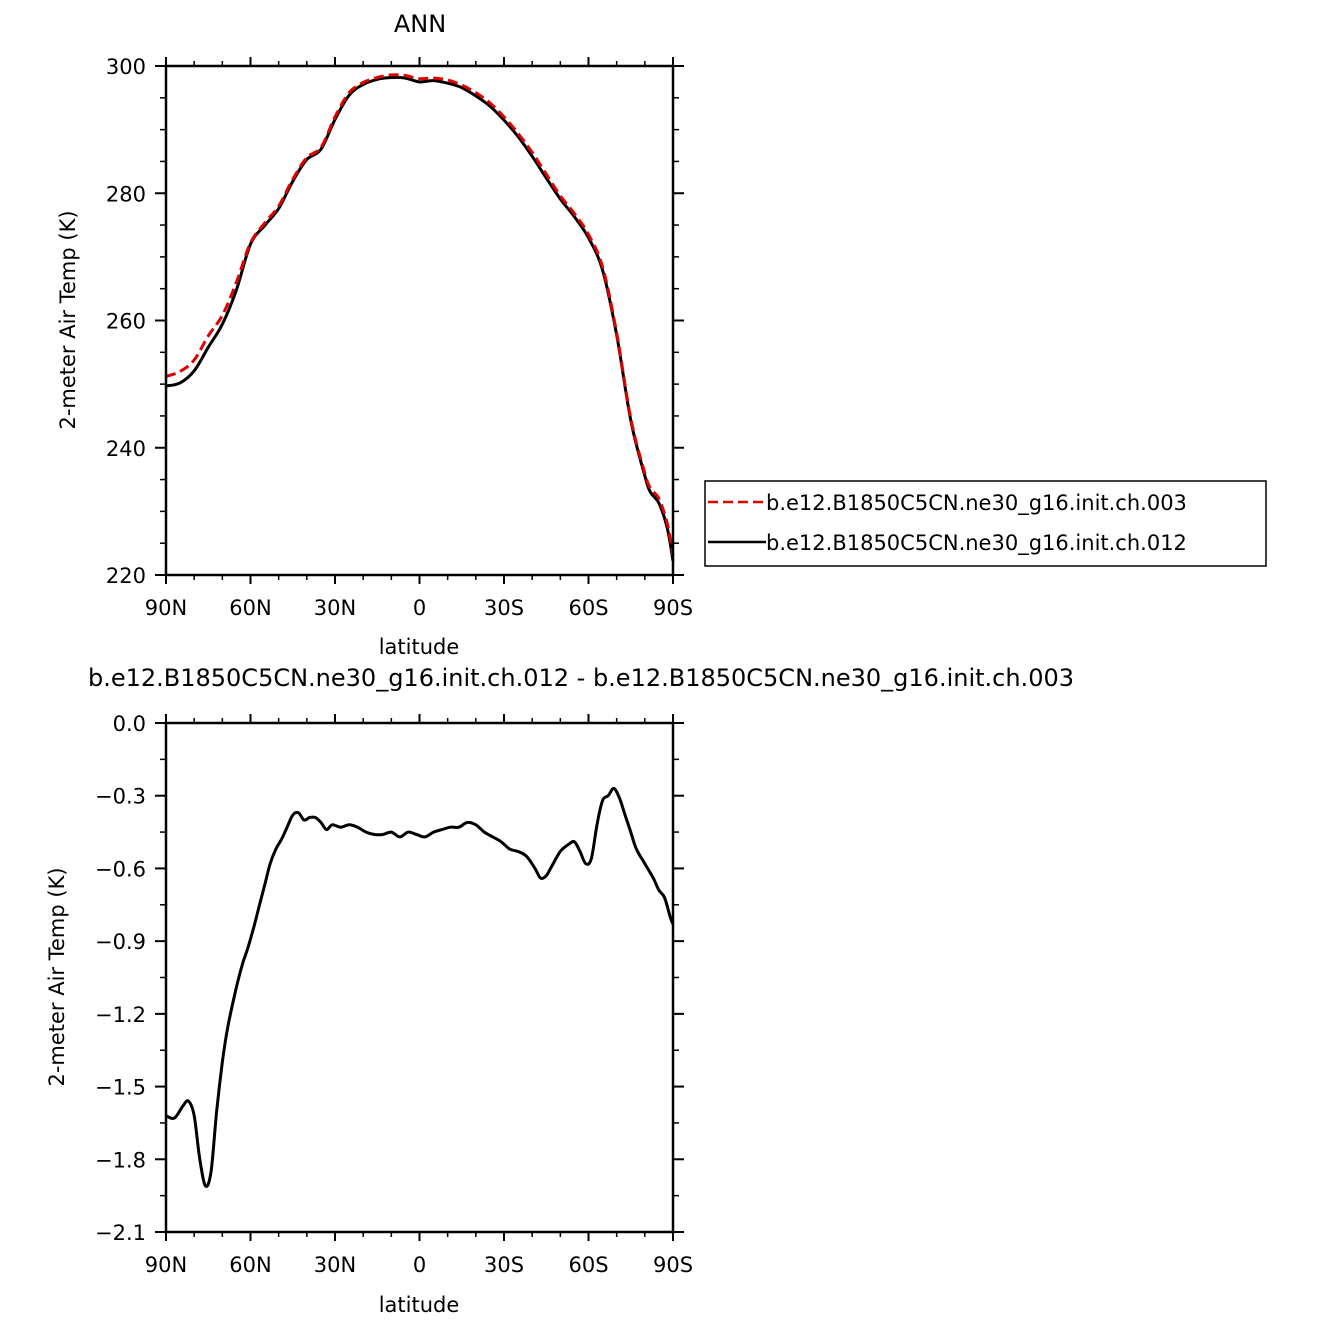 The width and height of the screenshot is (1322, 1325). Describe the element at coordinates (588, 1265) in the screenshot. I see `bottom-x-tick-label: 60S` at that location.